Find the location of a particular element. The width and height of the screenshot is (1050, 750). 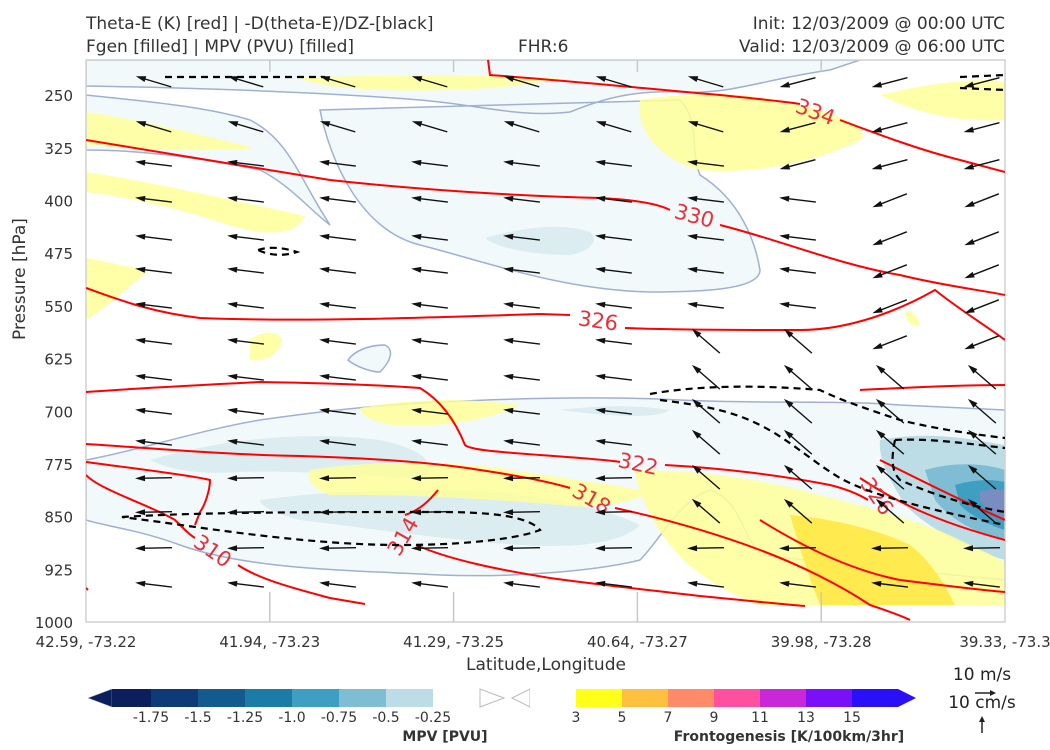

theta-e-bottom-right is located at coordinates (882, 556).